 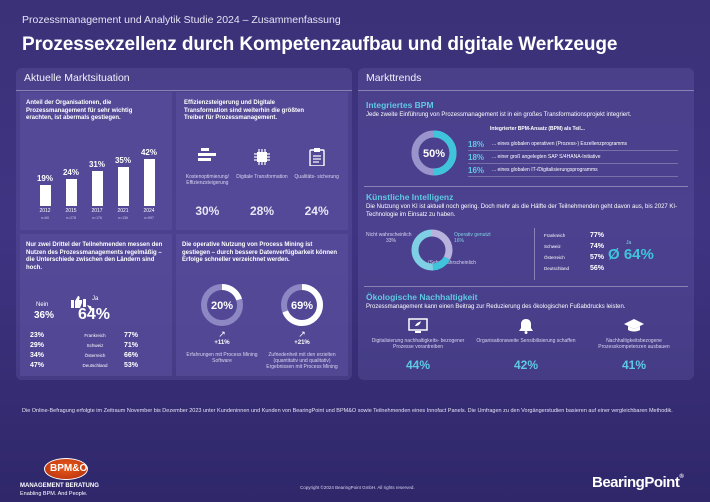 What do you see at coordinates (95, 335) in the screenshot?
I see `row-country: Frankreich` at bounding box center [95, 335].